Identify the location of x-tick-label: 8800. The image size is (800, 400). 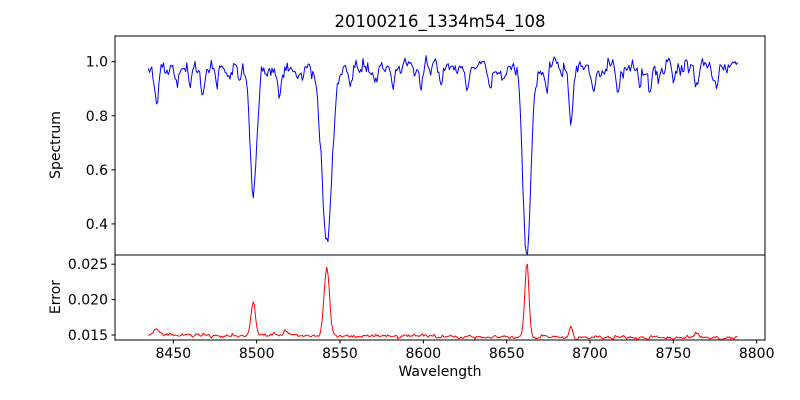
(757, 354).